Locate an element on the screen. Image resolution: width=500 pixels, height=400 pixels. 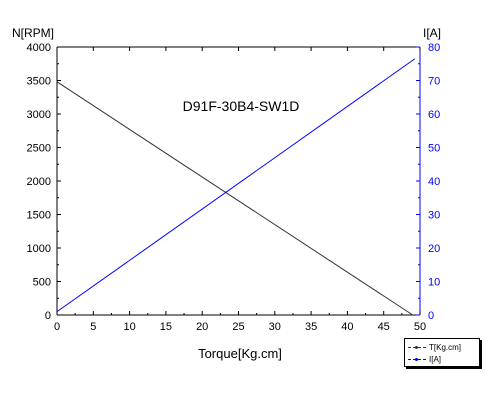
x-tick-label: 5 is located at coordinates (93, 327).